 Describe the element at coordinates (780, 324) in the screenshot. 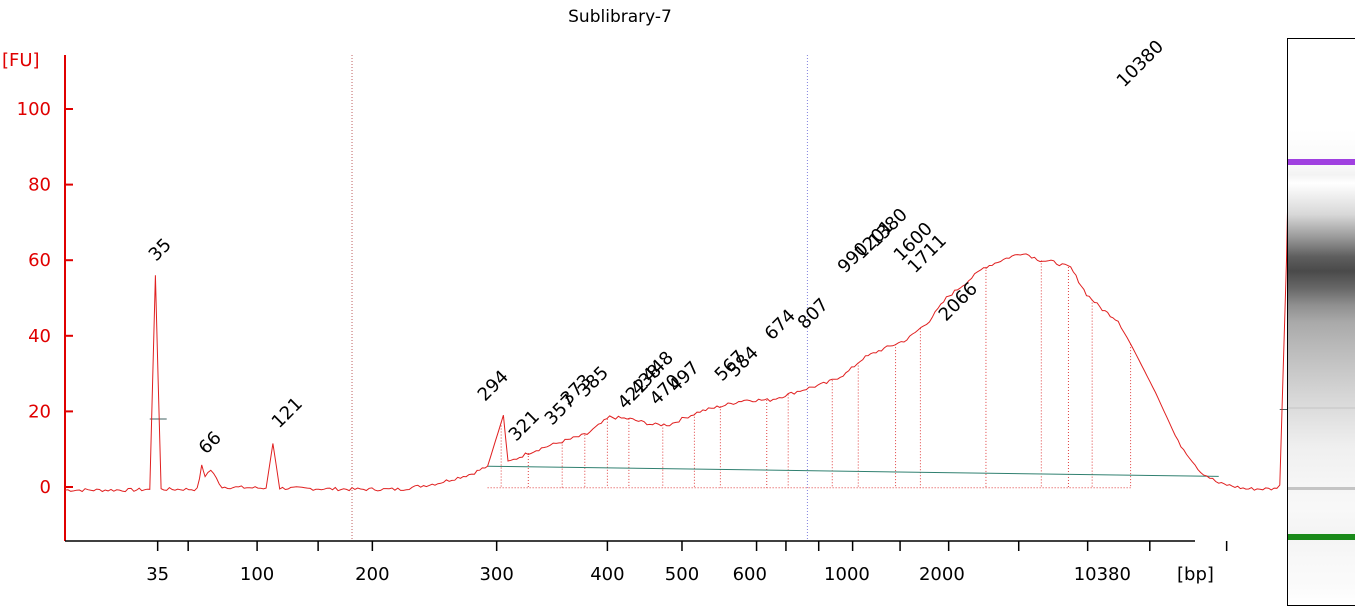

I see `peak-label: 674` at that location.